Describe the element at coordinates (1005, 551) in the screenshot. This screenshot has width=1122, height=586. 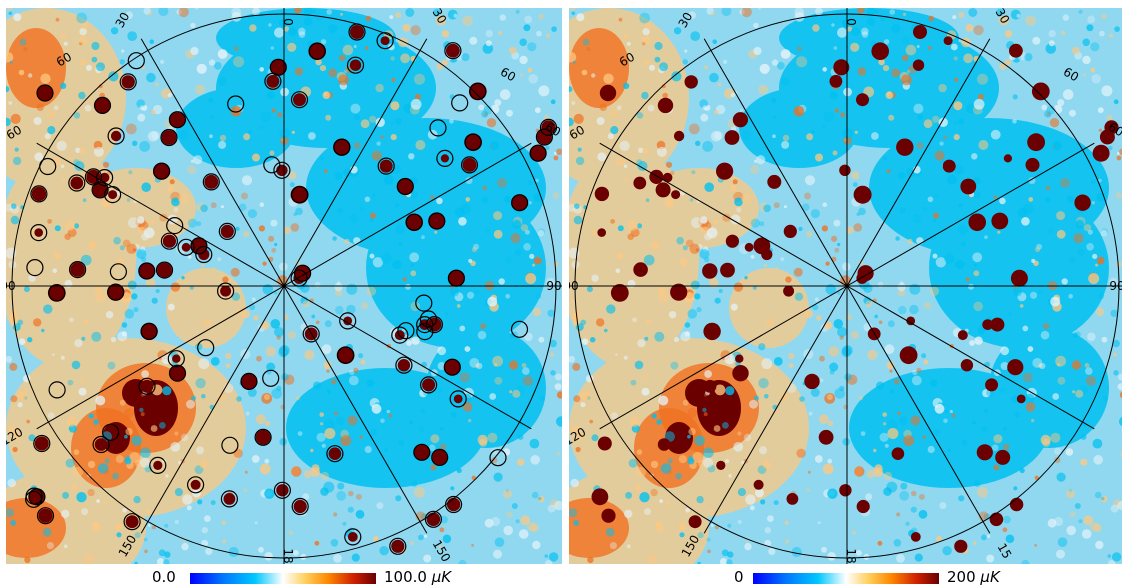
I see `graticule-label-bottom_right: 15` at that location.